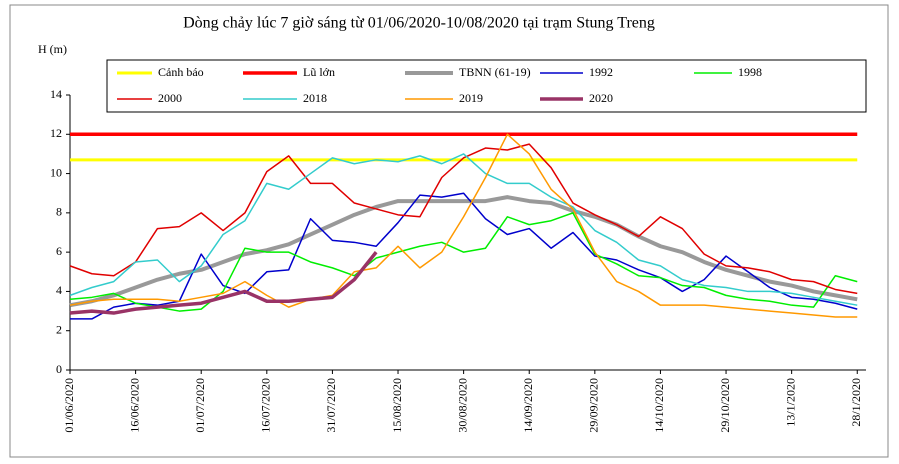 The height and width of the screenshot is (464, 899). I want to click on legend-label: Lũ lớn, so click(319, 72).